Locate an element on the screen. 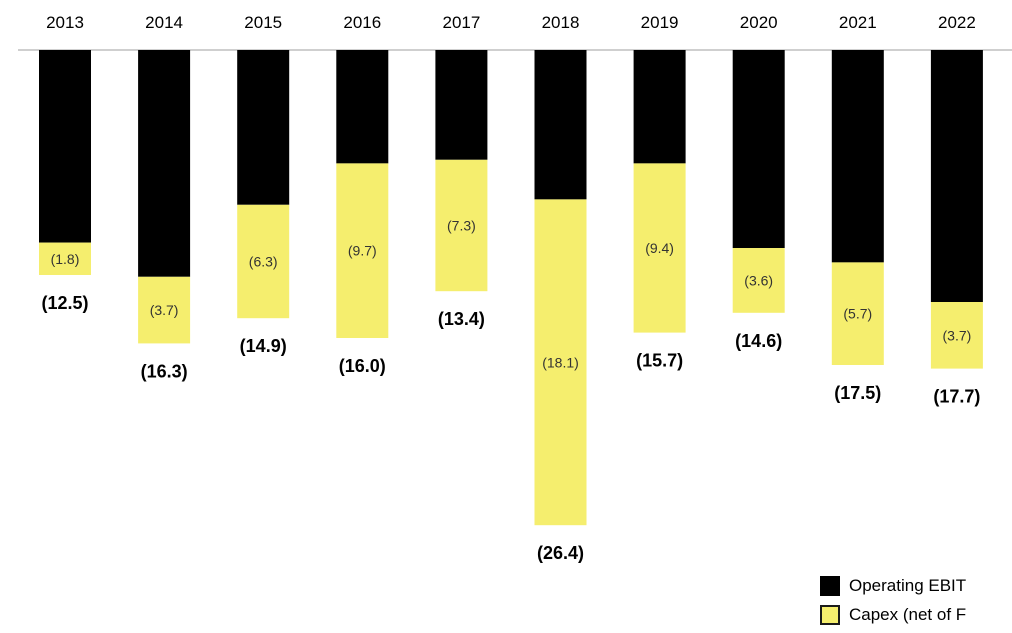 The width and height of the screenshot is (1012, 633). data-label-capex: (1.8) is located at coordinates (65, 259).